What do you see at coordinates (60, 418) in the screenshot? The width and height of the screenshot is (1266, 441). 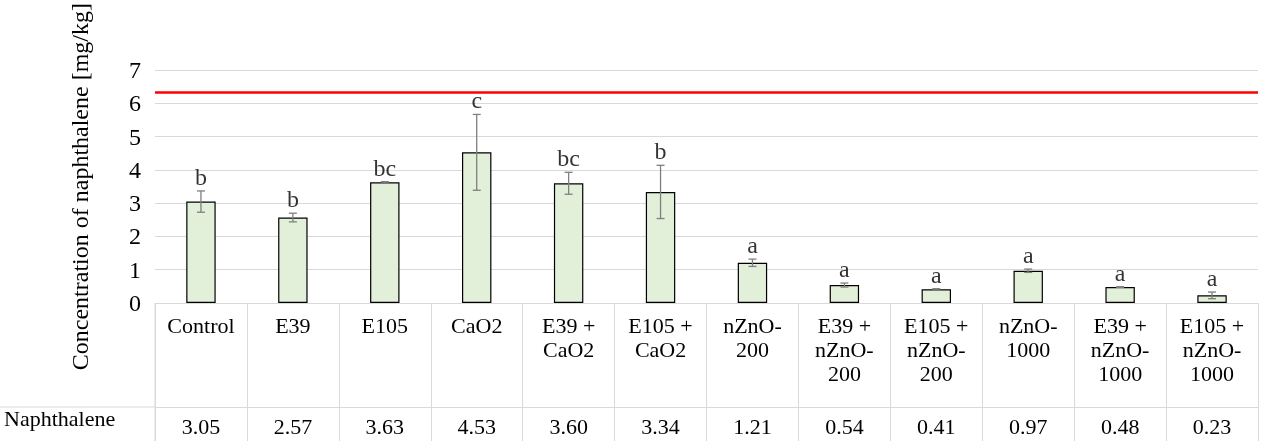 I see `text: Naphthalene` at bounding box center [60, 418].